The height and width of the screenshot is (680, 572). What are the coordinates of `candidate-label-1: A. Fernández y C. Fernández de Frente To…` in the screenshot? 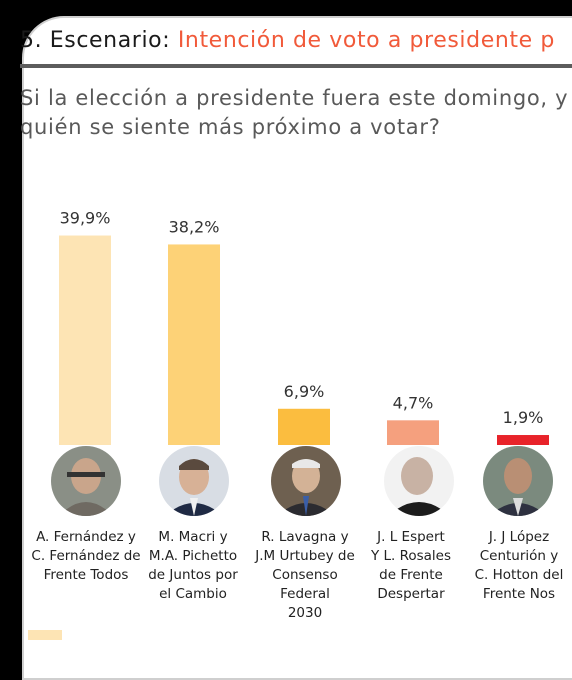 It's located at (86, 556).